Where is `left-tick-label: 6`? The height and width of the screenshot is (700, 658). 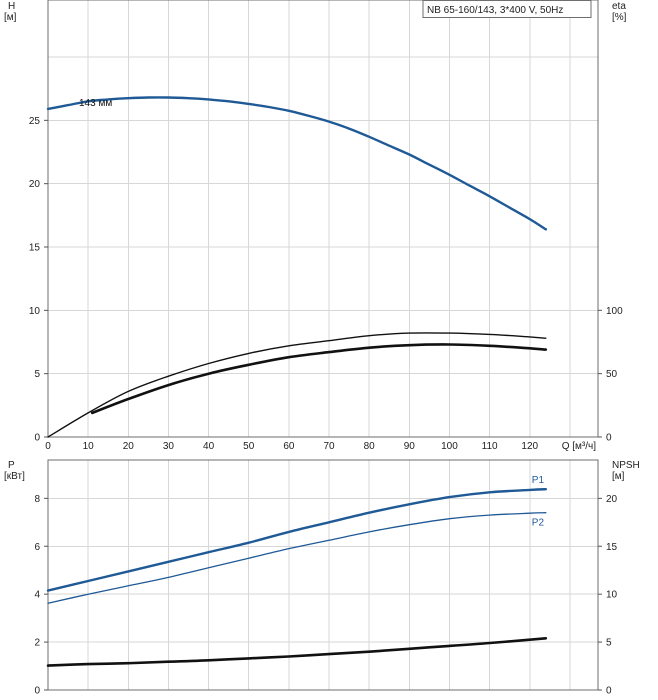 left-tick-label: 6 is located at coordinates (37, 547).